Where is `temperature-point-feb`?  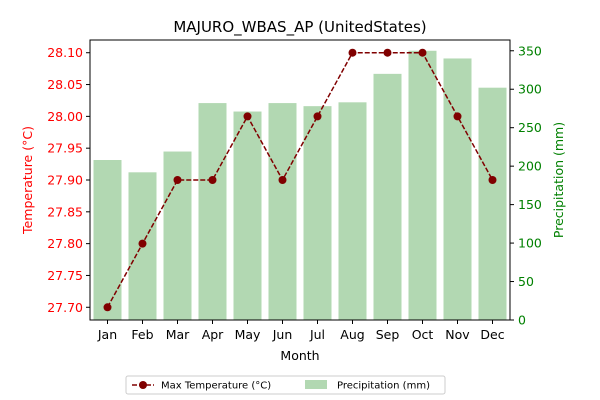 temperature-point-feb is located at coordinates (142, 243).